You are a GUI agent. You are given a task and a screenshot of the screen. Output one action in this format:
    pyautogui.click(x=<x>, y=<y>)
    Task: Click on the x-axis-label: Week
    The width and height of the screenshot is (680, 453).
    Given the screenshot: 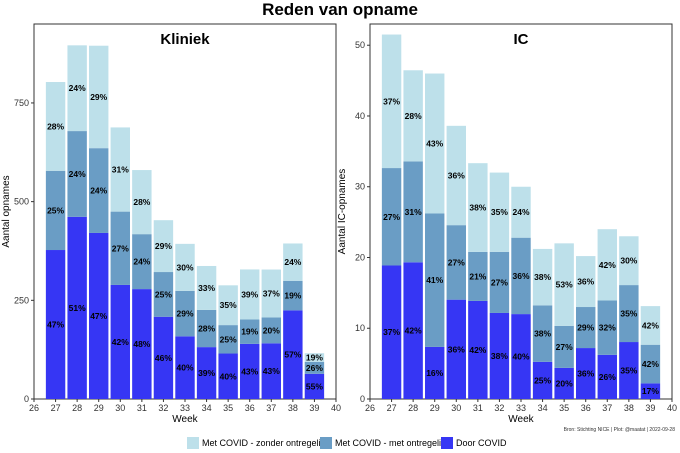 What is the action you would take?
    pyautogui.click(x=185, y=419)
    